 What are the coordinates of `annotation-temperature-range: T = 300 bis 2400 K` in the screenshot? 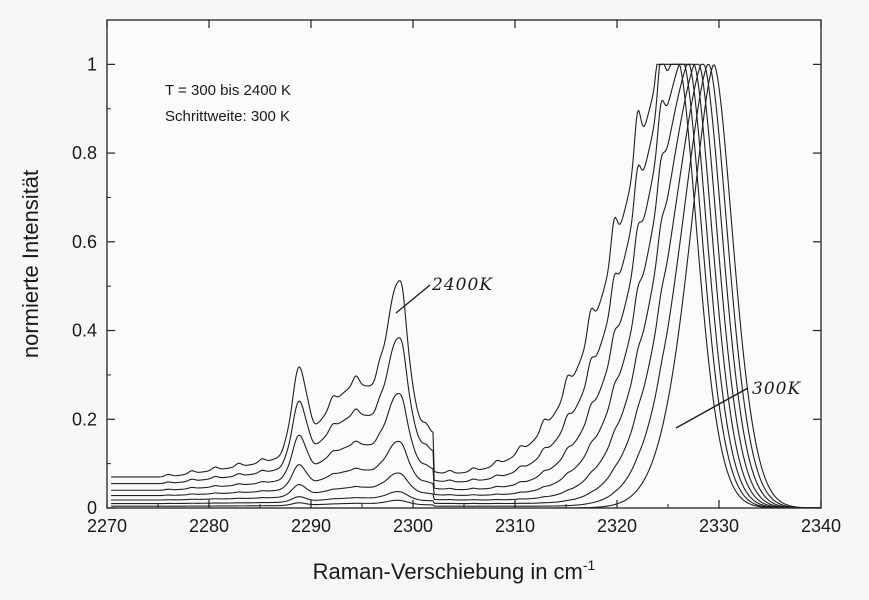 It's located at (228, 90).